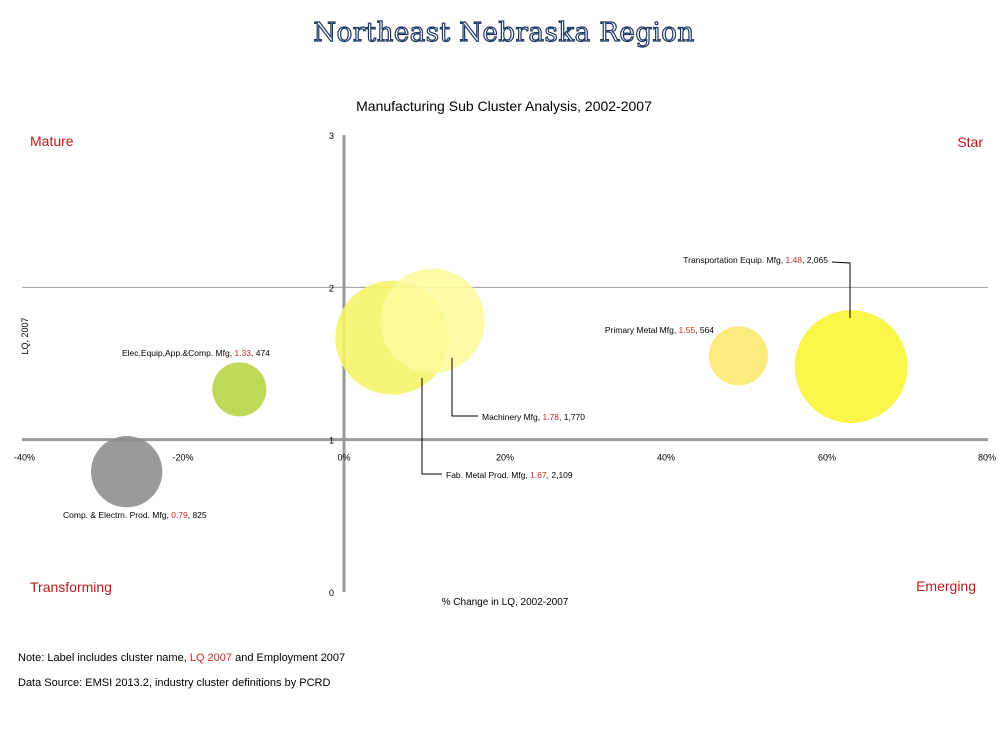 The height and width of the screenshot is (756, 1008). What do you see at coordinates (659, 330) in the screenshot?
I see `bubble-label: Primary Metal Mfg, 1.55, 564` at bounding box center [659, 330].